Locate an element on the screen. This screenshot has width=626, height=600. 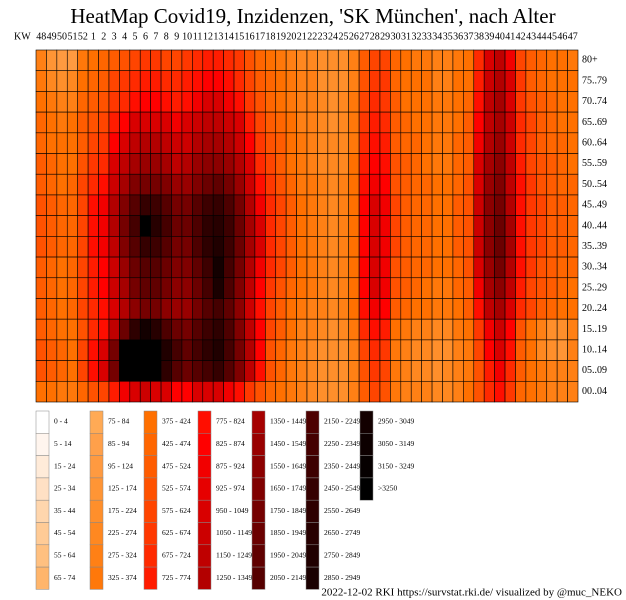
legend-label: 375 - 424 is located at coordinates (176, 421).